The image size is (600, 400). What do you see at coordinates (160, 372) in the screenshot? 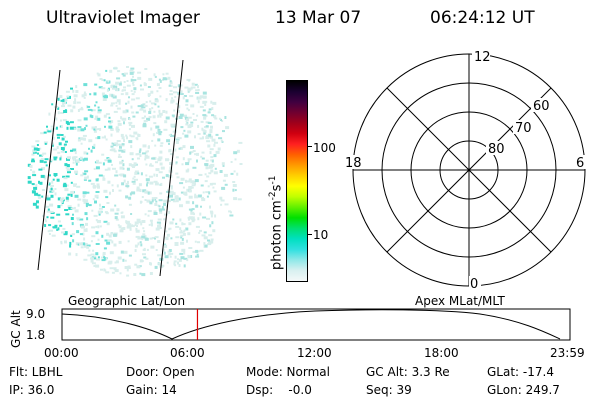
I see `door-info: Door: Open` at bounding box center [160, 372].